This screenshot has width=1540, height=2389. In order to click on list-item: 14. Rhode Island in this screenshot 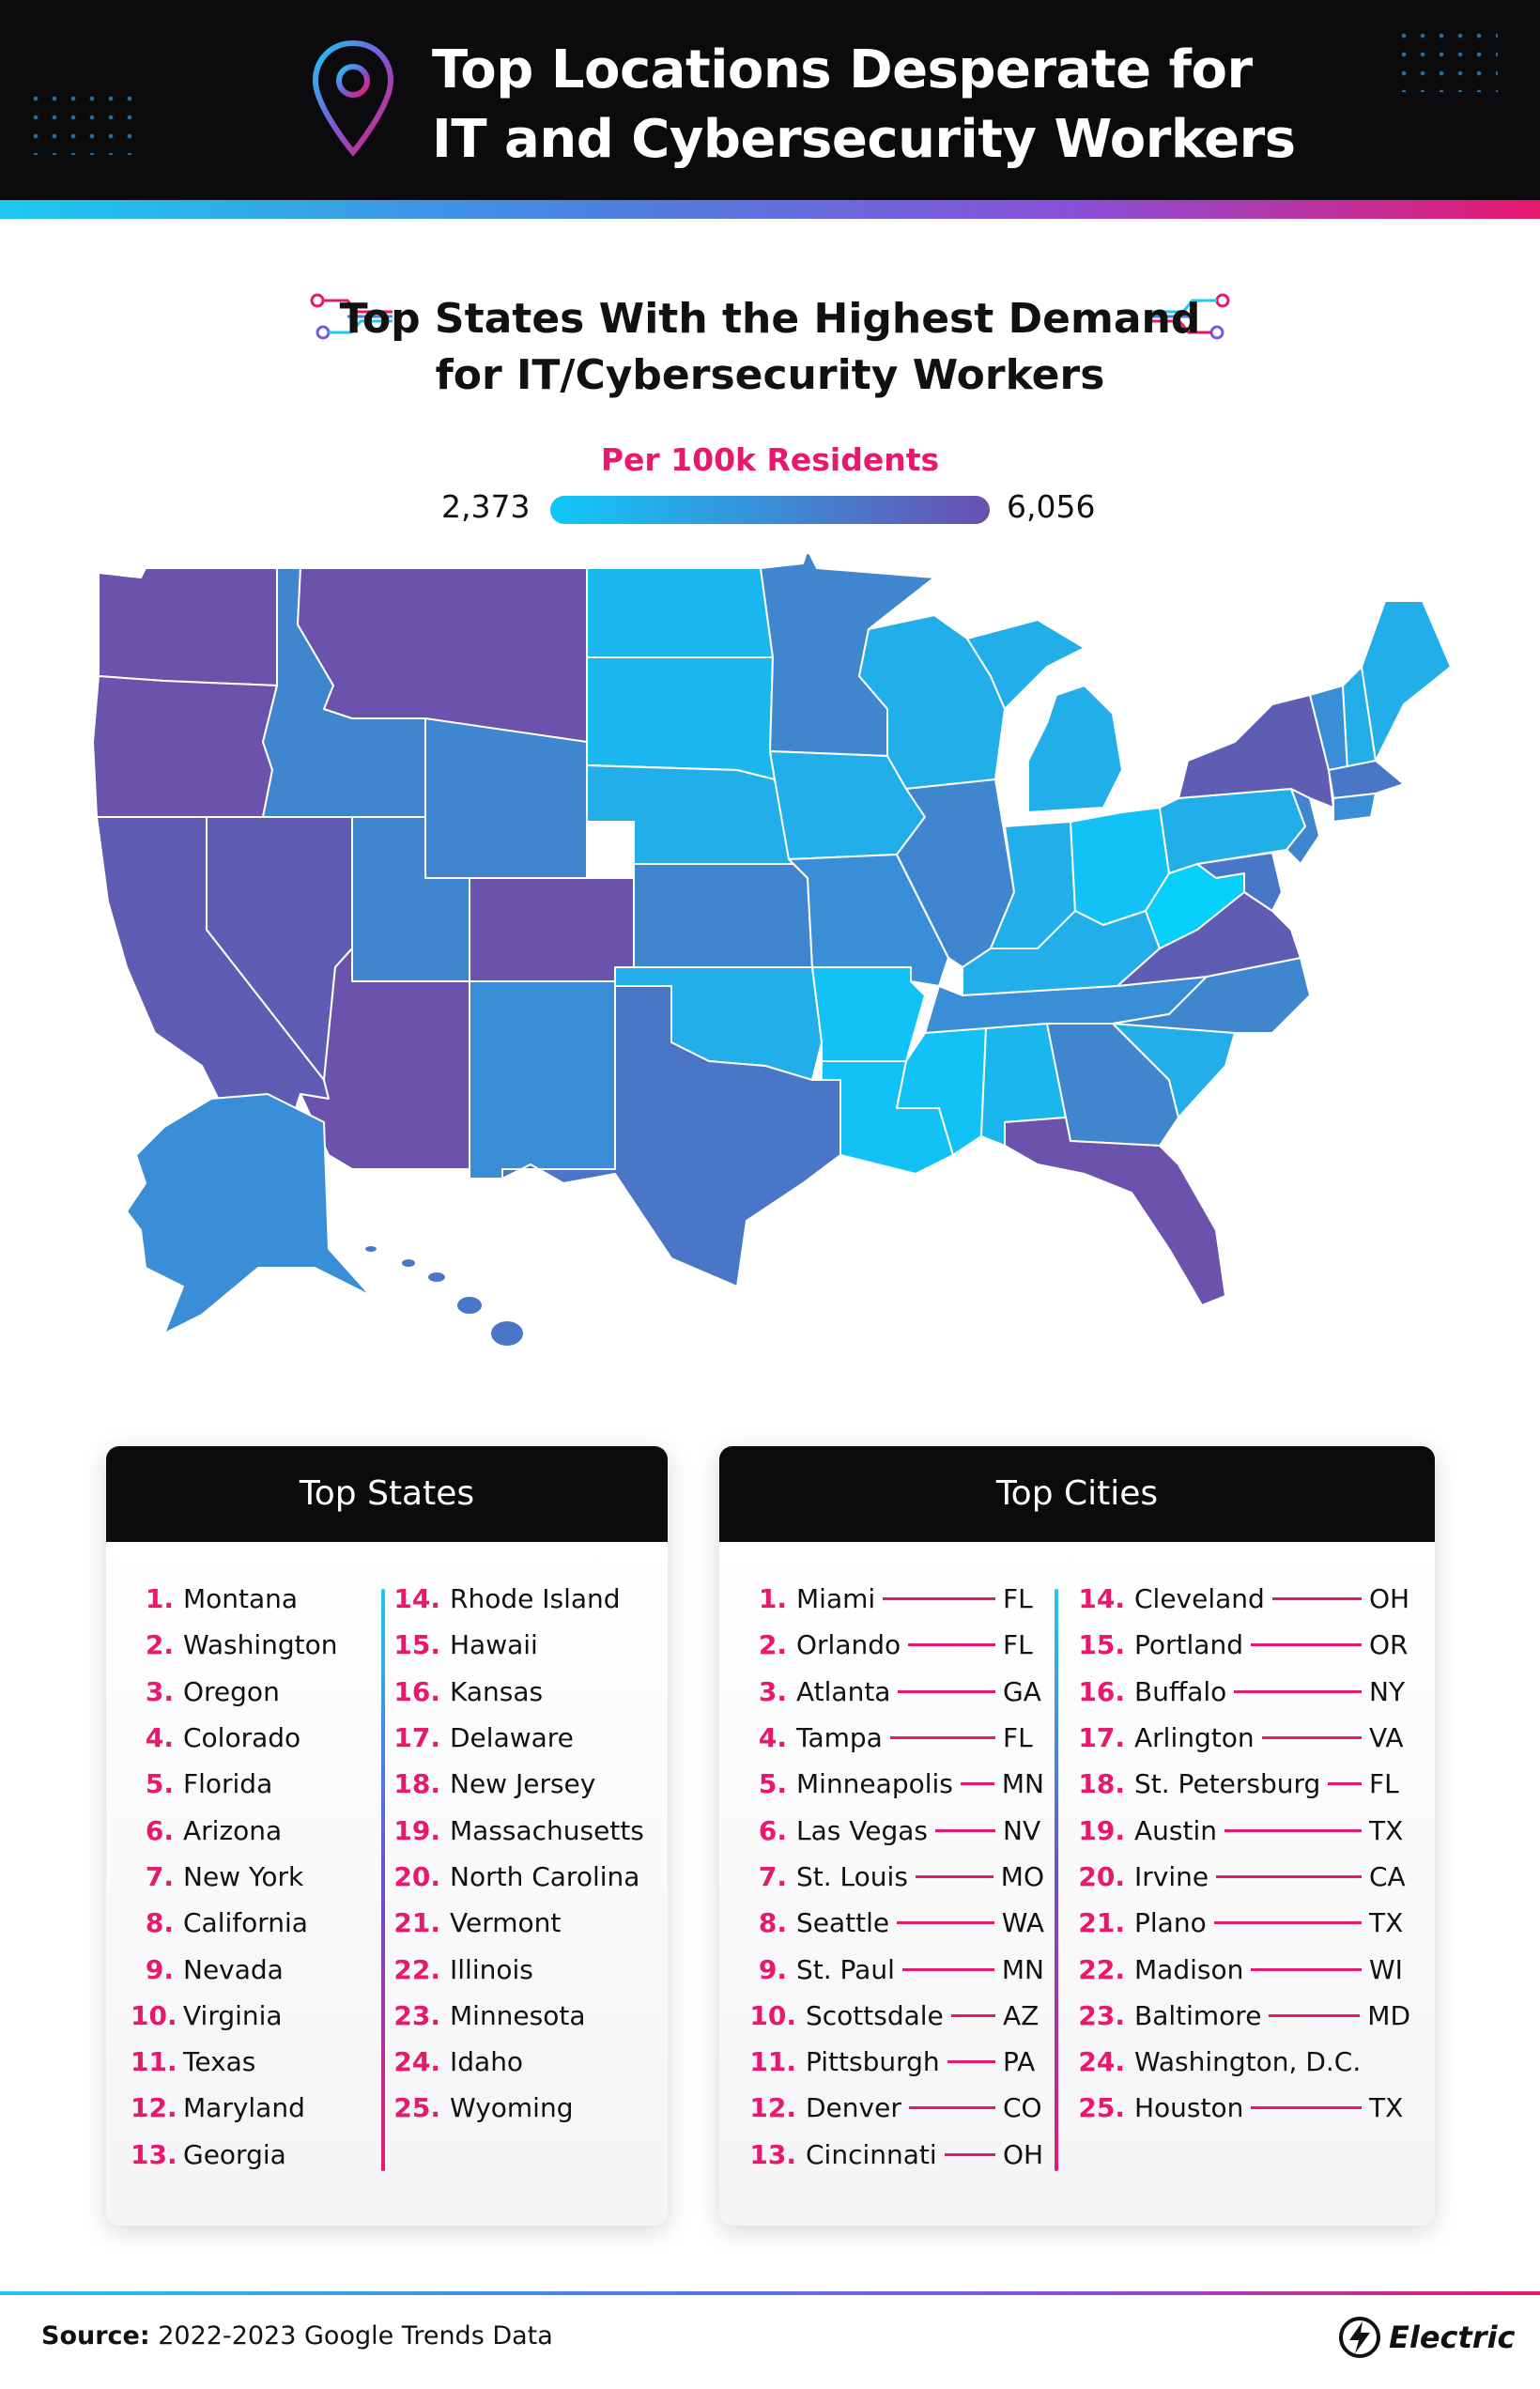, I will do `click(516, 1599)`.